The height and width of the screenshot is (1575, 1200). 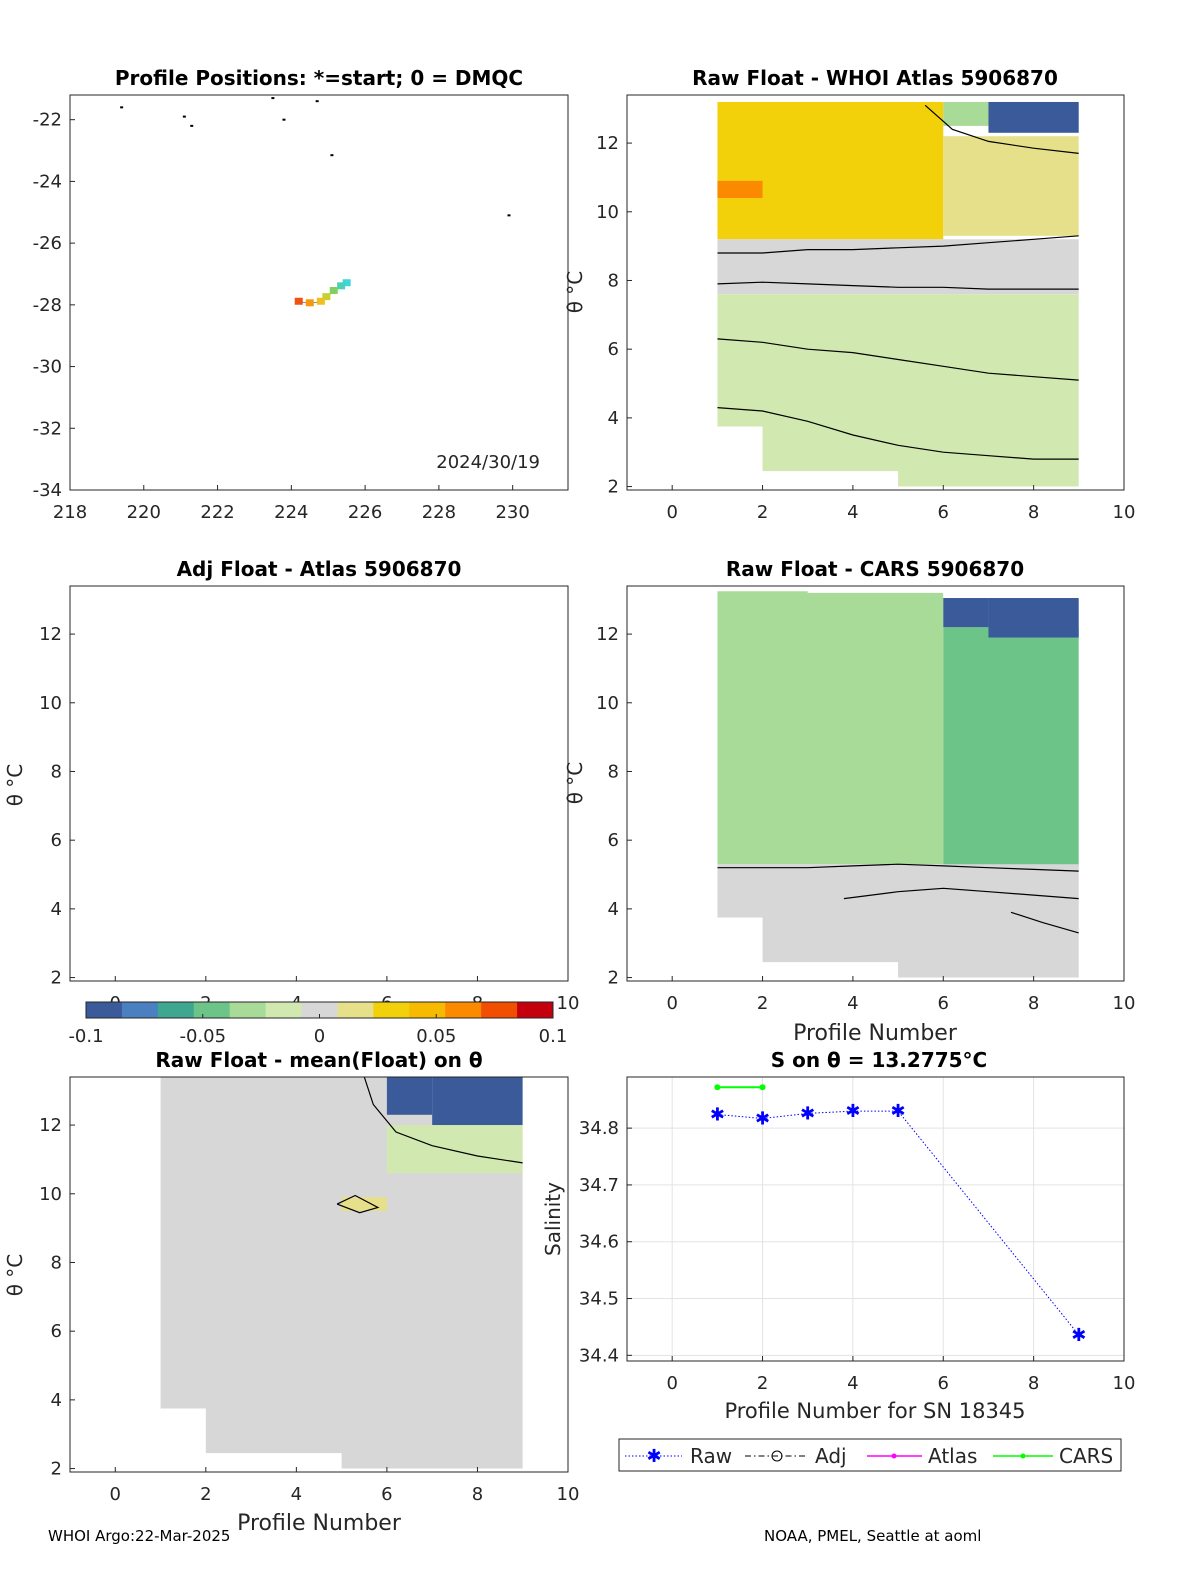 I want to click on legend: ✱ Raw Adj Atlas CARS, so click(x=870, y=1455).